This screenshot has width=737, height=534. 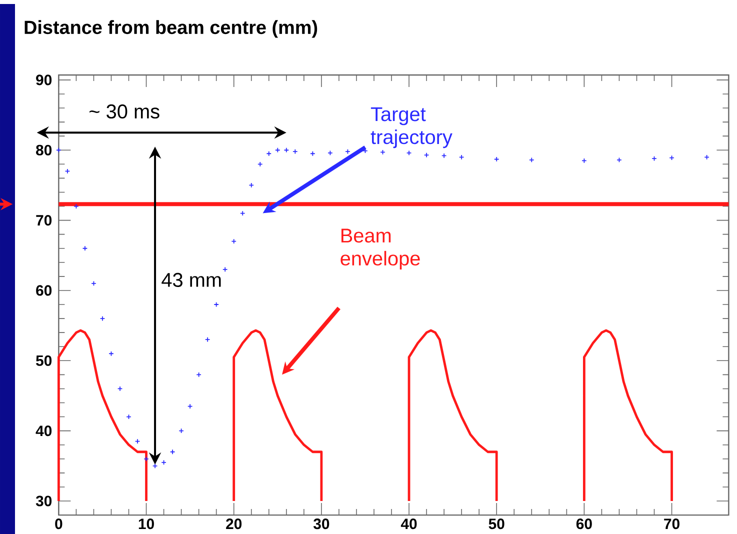 What do you see at coordinates (146, 524) in the screenshot?
I see `x-tick-label: 10` at bounding box center [146, 524].